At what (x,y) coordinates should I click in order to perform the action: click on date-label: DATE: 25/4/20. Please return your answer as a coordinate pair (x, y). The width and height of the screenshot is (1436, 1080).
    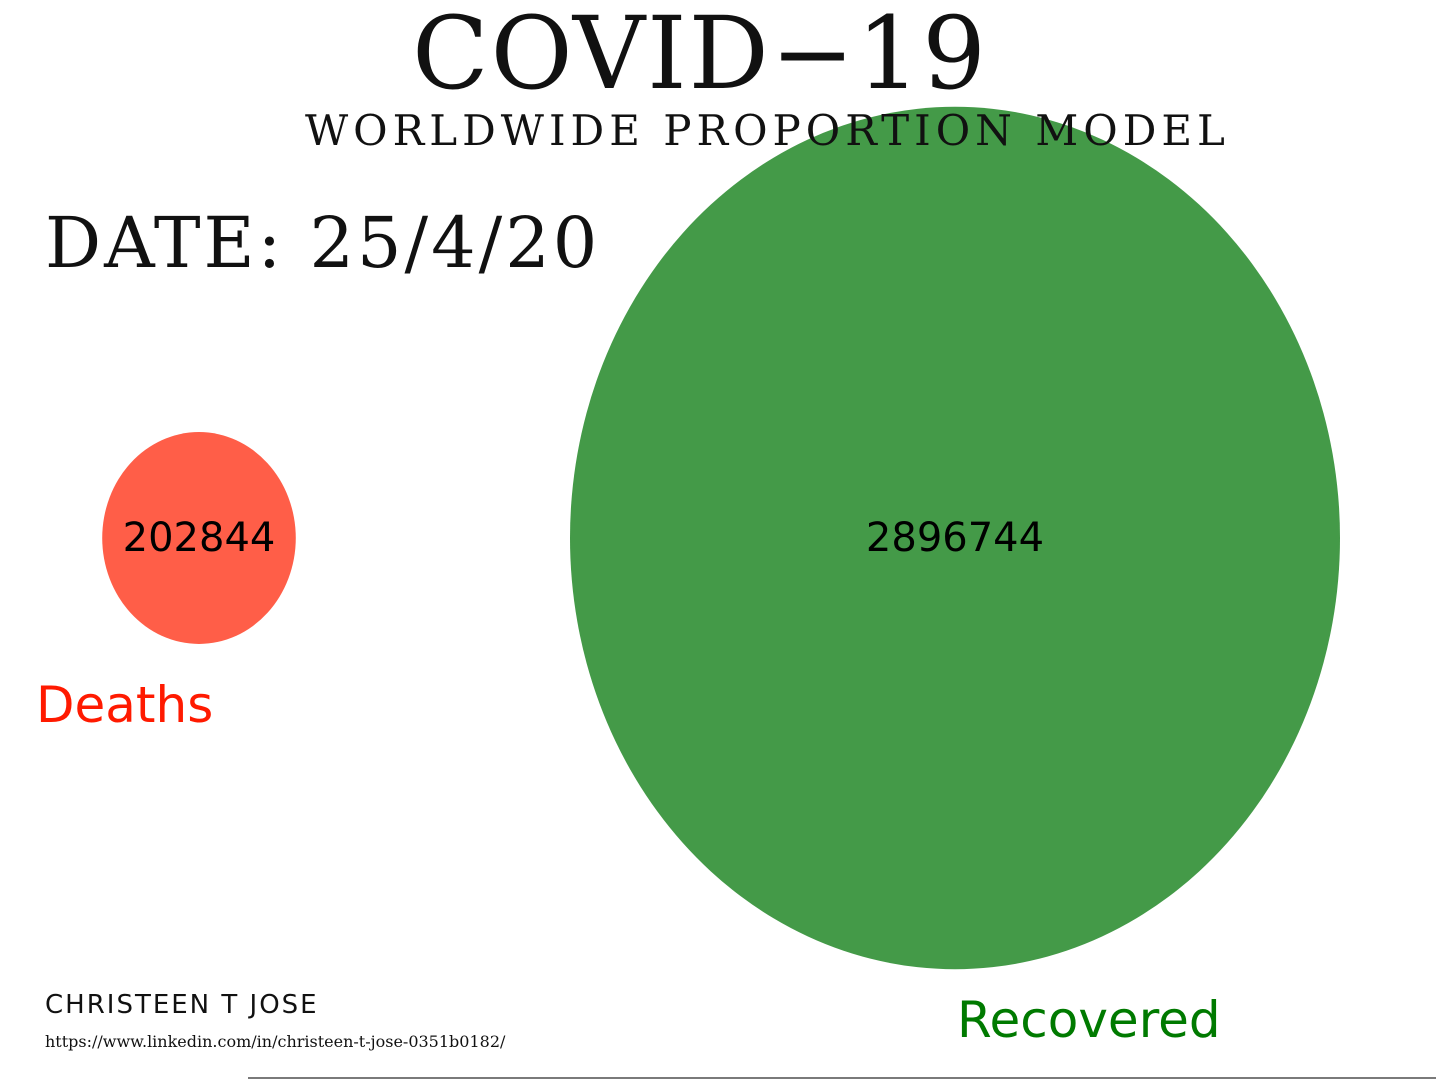
    Looking at the image, I should click on (323, 243).